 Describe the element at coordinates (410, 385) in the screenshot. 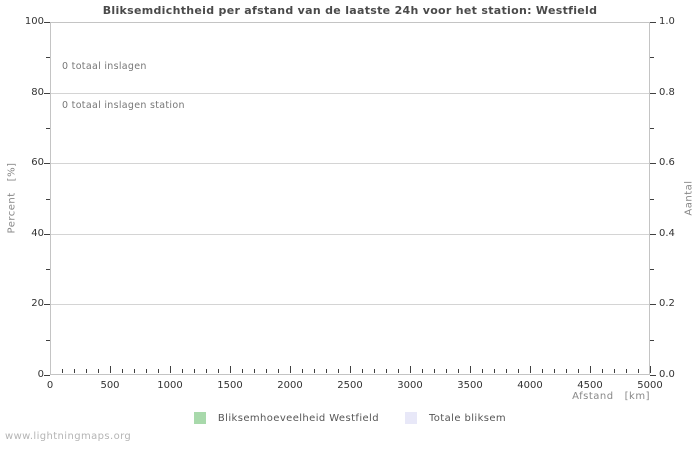

I see `x-axis-tick-label: 3000` at that location.